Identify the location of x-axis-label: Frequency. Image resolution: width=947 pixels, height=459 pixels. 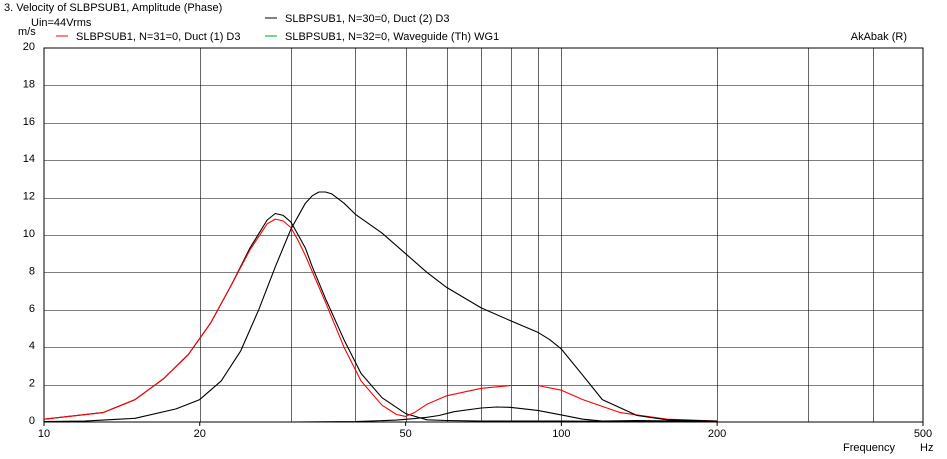
(869, 448).